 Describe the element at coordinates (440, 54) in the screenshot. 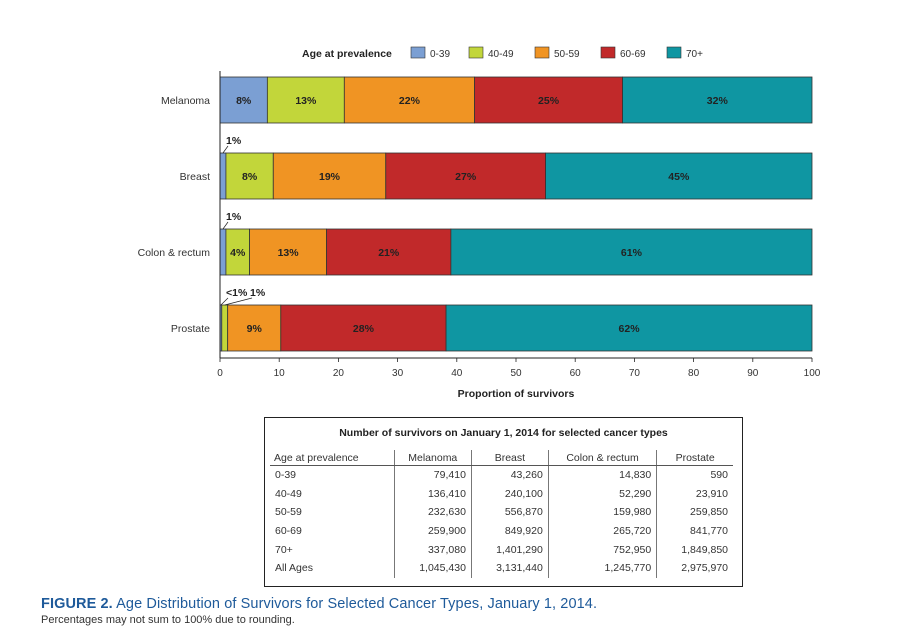

I see `legend-label: 0-39` at that location.